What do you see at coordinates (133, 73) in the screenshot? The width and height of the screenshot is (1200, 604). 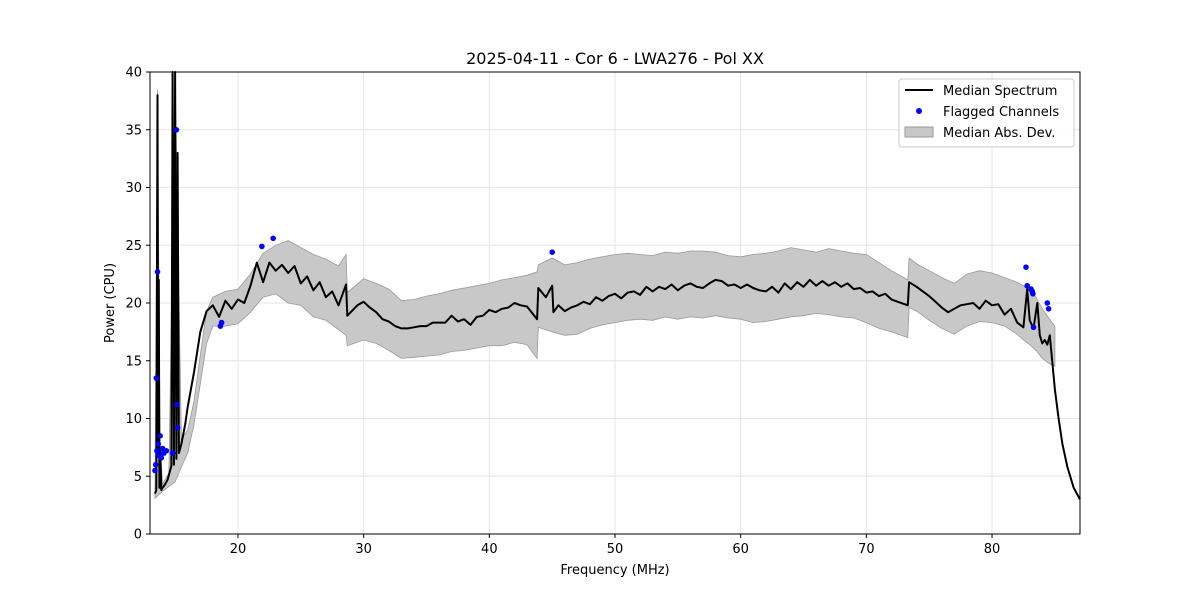 I see `y-tick-label: 40` at bounding box center [133, 73].